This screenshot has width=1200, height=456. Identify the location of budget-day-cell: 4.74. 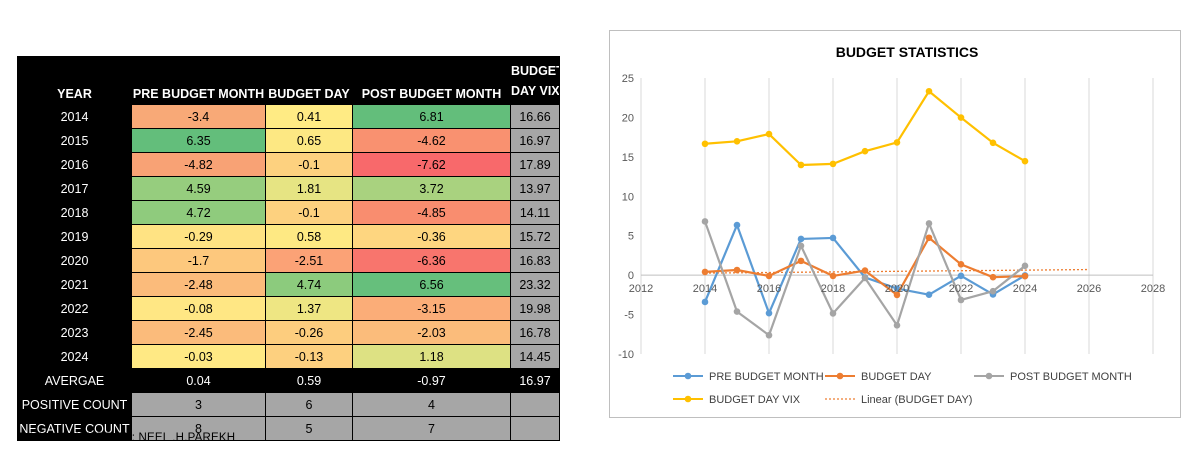
(309, 284).